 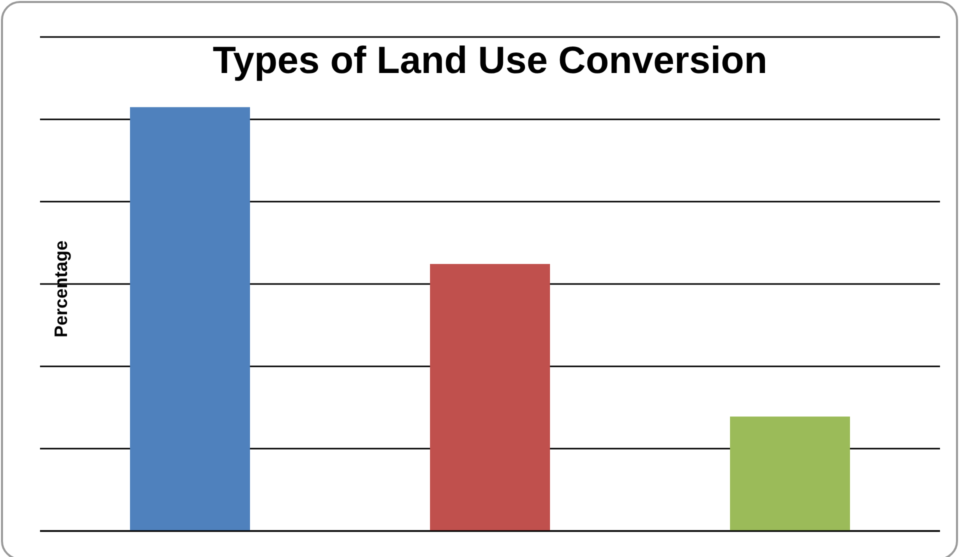 What do you see at coordinates (61, 289) in the screenshot?
I see `y-axis-title: Percentage` at bounding box center [61, 289].